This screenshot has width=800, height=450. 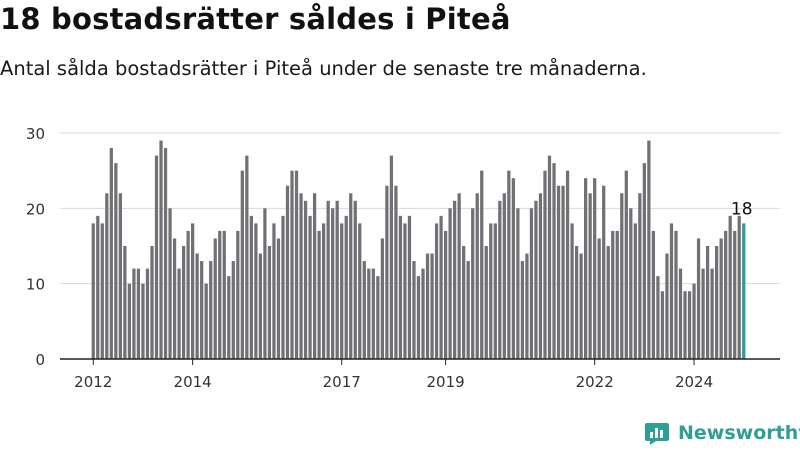 What do you see at coordinates (420, 374) in the screenshot?
I see `x-axis: 2012 2014 2017 2019 2022 2024` at bounding box center [420, 374].